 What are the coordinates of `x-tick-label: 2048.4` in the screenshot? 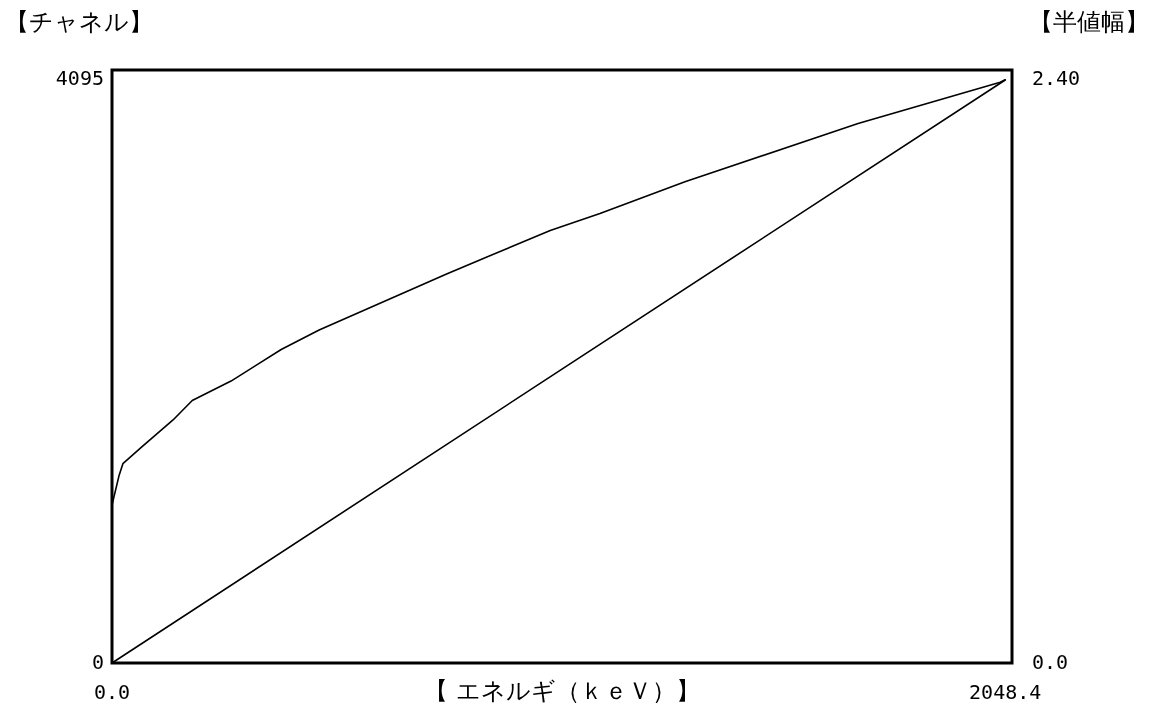 It's located at (1005, 692).